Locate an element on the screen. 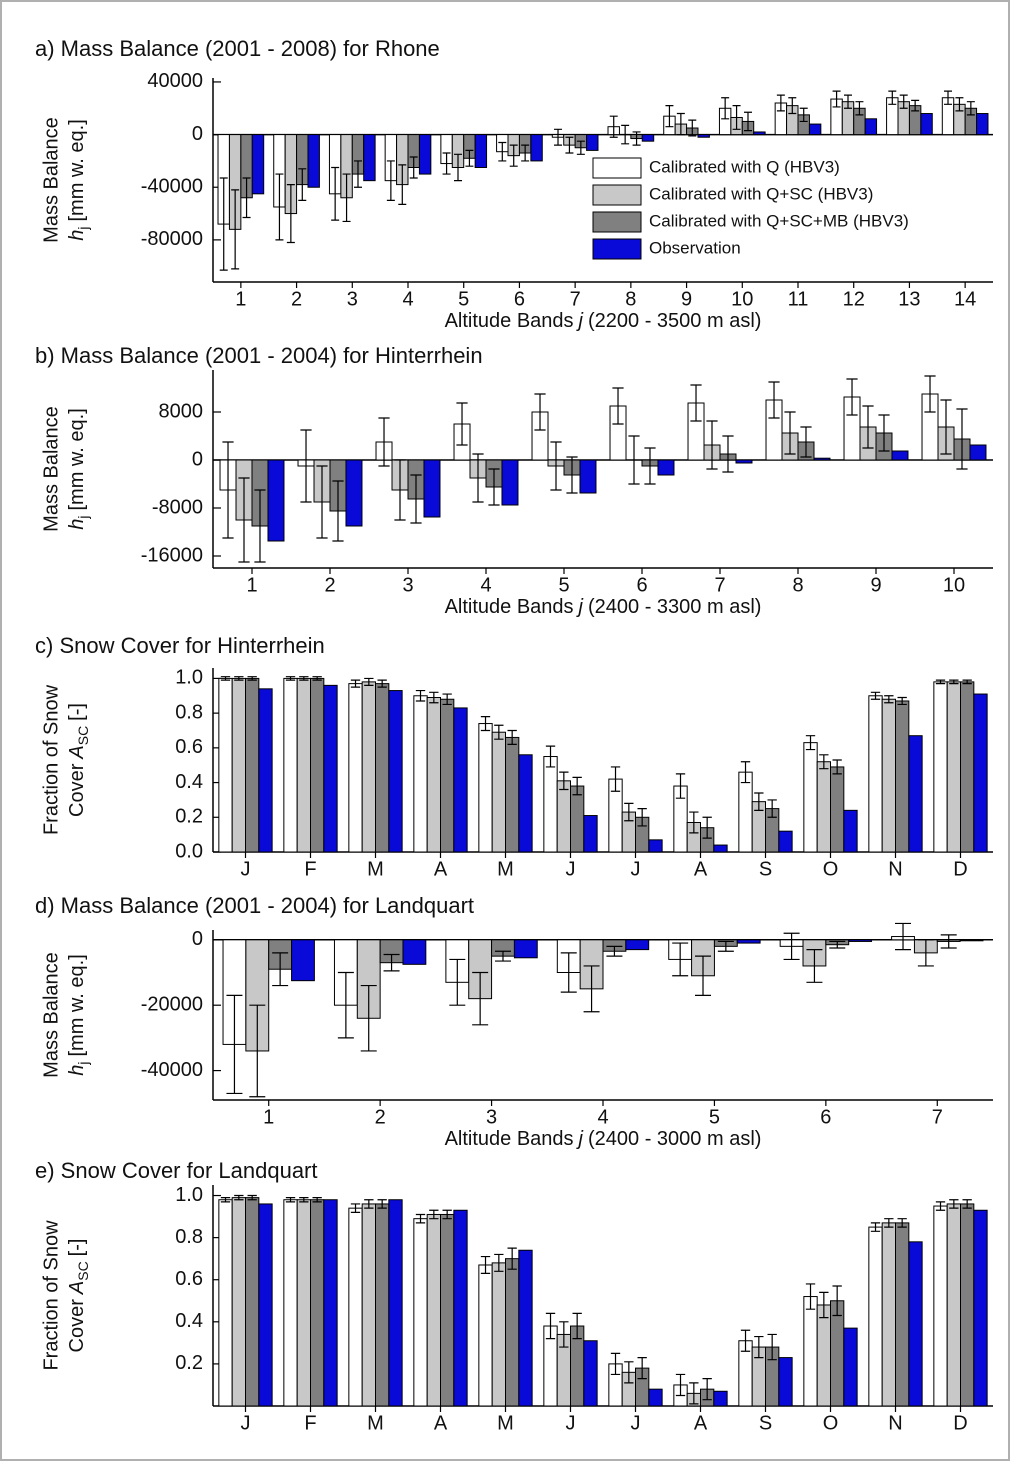  y-axis-label: Cover ASC [-] is located at coordinates (78, 1296).